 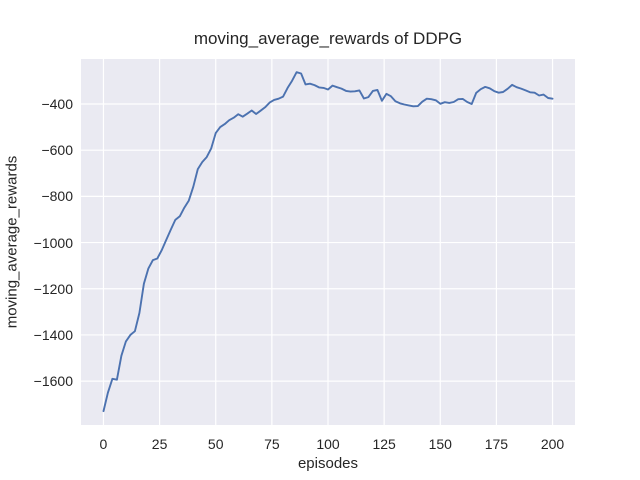 I want to click on y-tick-label: −1400, so click(x=53, y=334).